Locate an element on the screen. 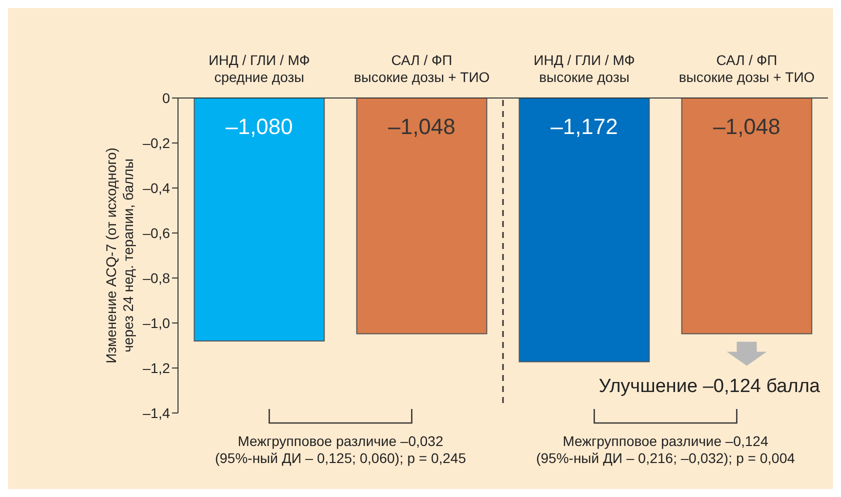 Image resolution: width=841 pixels, height=497 pixels. y-tick-label: –0,2 is located at coordinates (156, 142).